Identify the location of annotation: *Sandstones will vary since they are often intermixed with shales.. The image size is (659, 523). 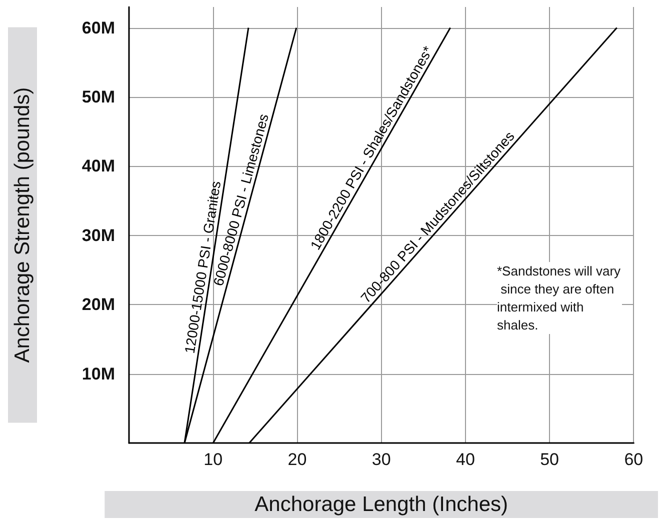
(559, 298).